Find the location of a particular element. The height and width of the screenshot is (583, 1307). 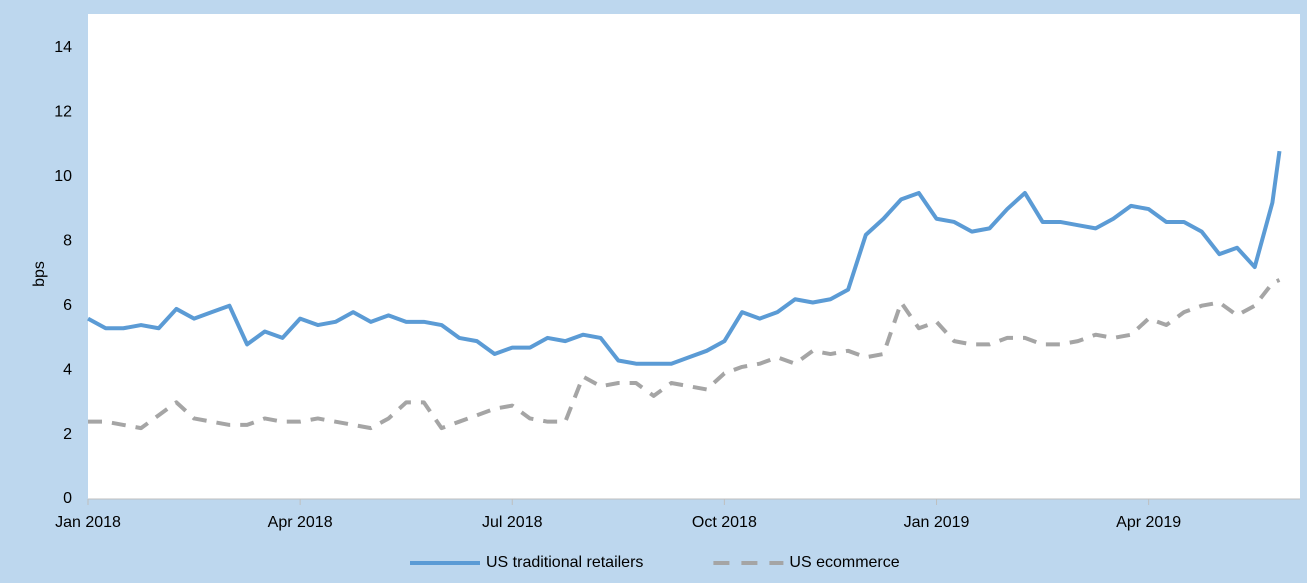

x-tick-label: Apr 2018 is located at coordinates (300, 522).